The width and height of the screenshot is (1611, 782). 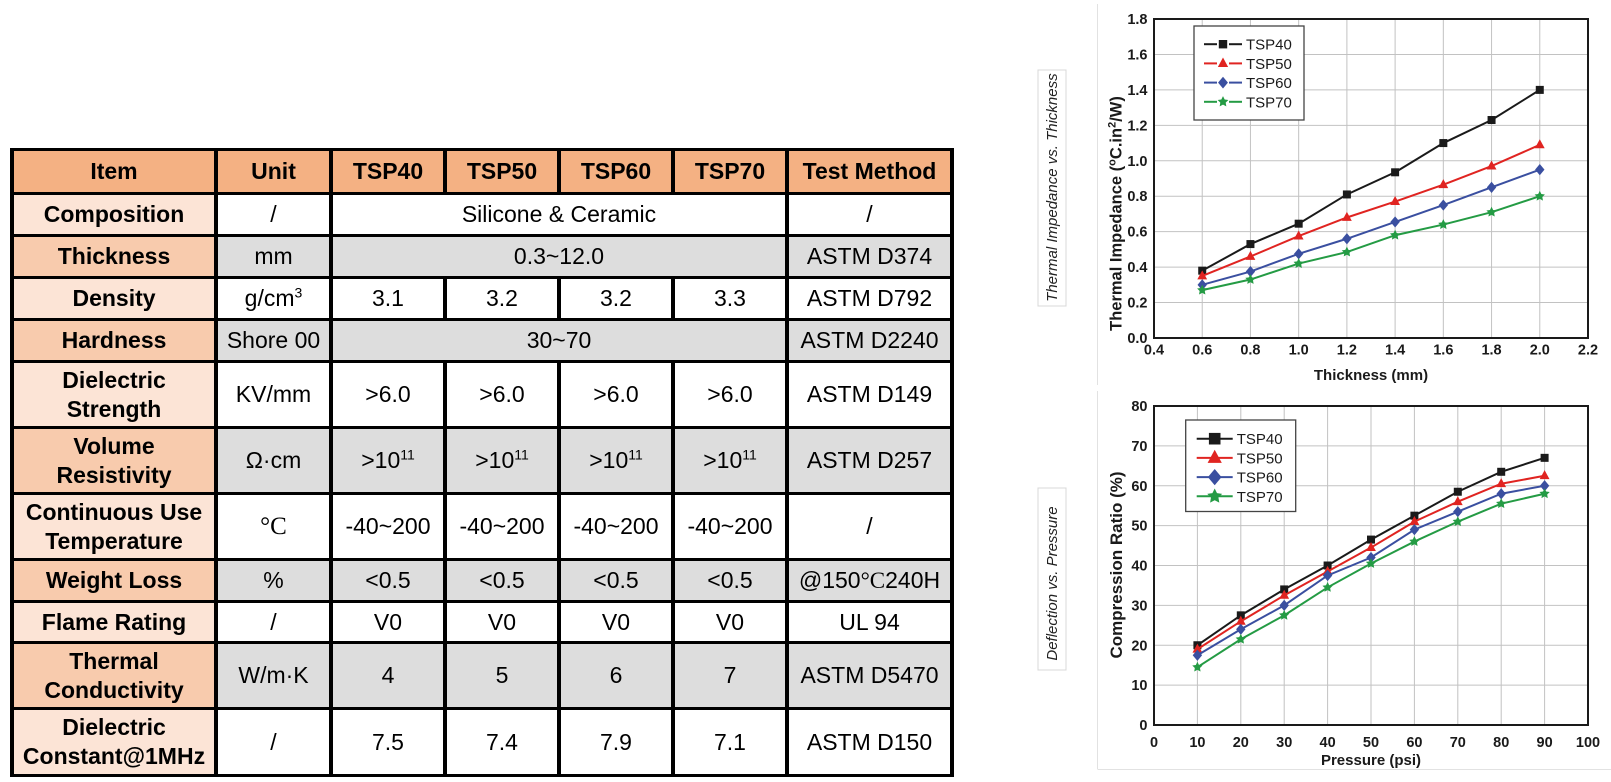 What do you see at coordinates (1371, 760) in the screenshot?
I see `svg-text: Pressure (psi)` at bounding box center [1371, 760].